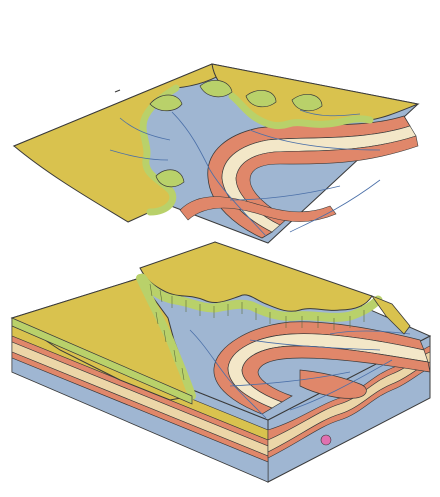  I want to click on map-lower-red-band, so click(258, 209).